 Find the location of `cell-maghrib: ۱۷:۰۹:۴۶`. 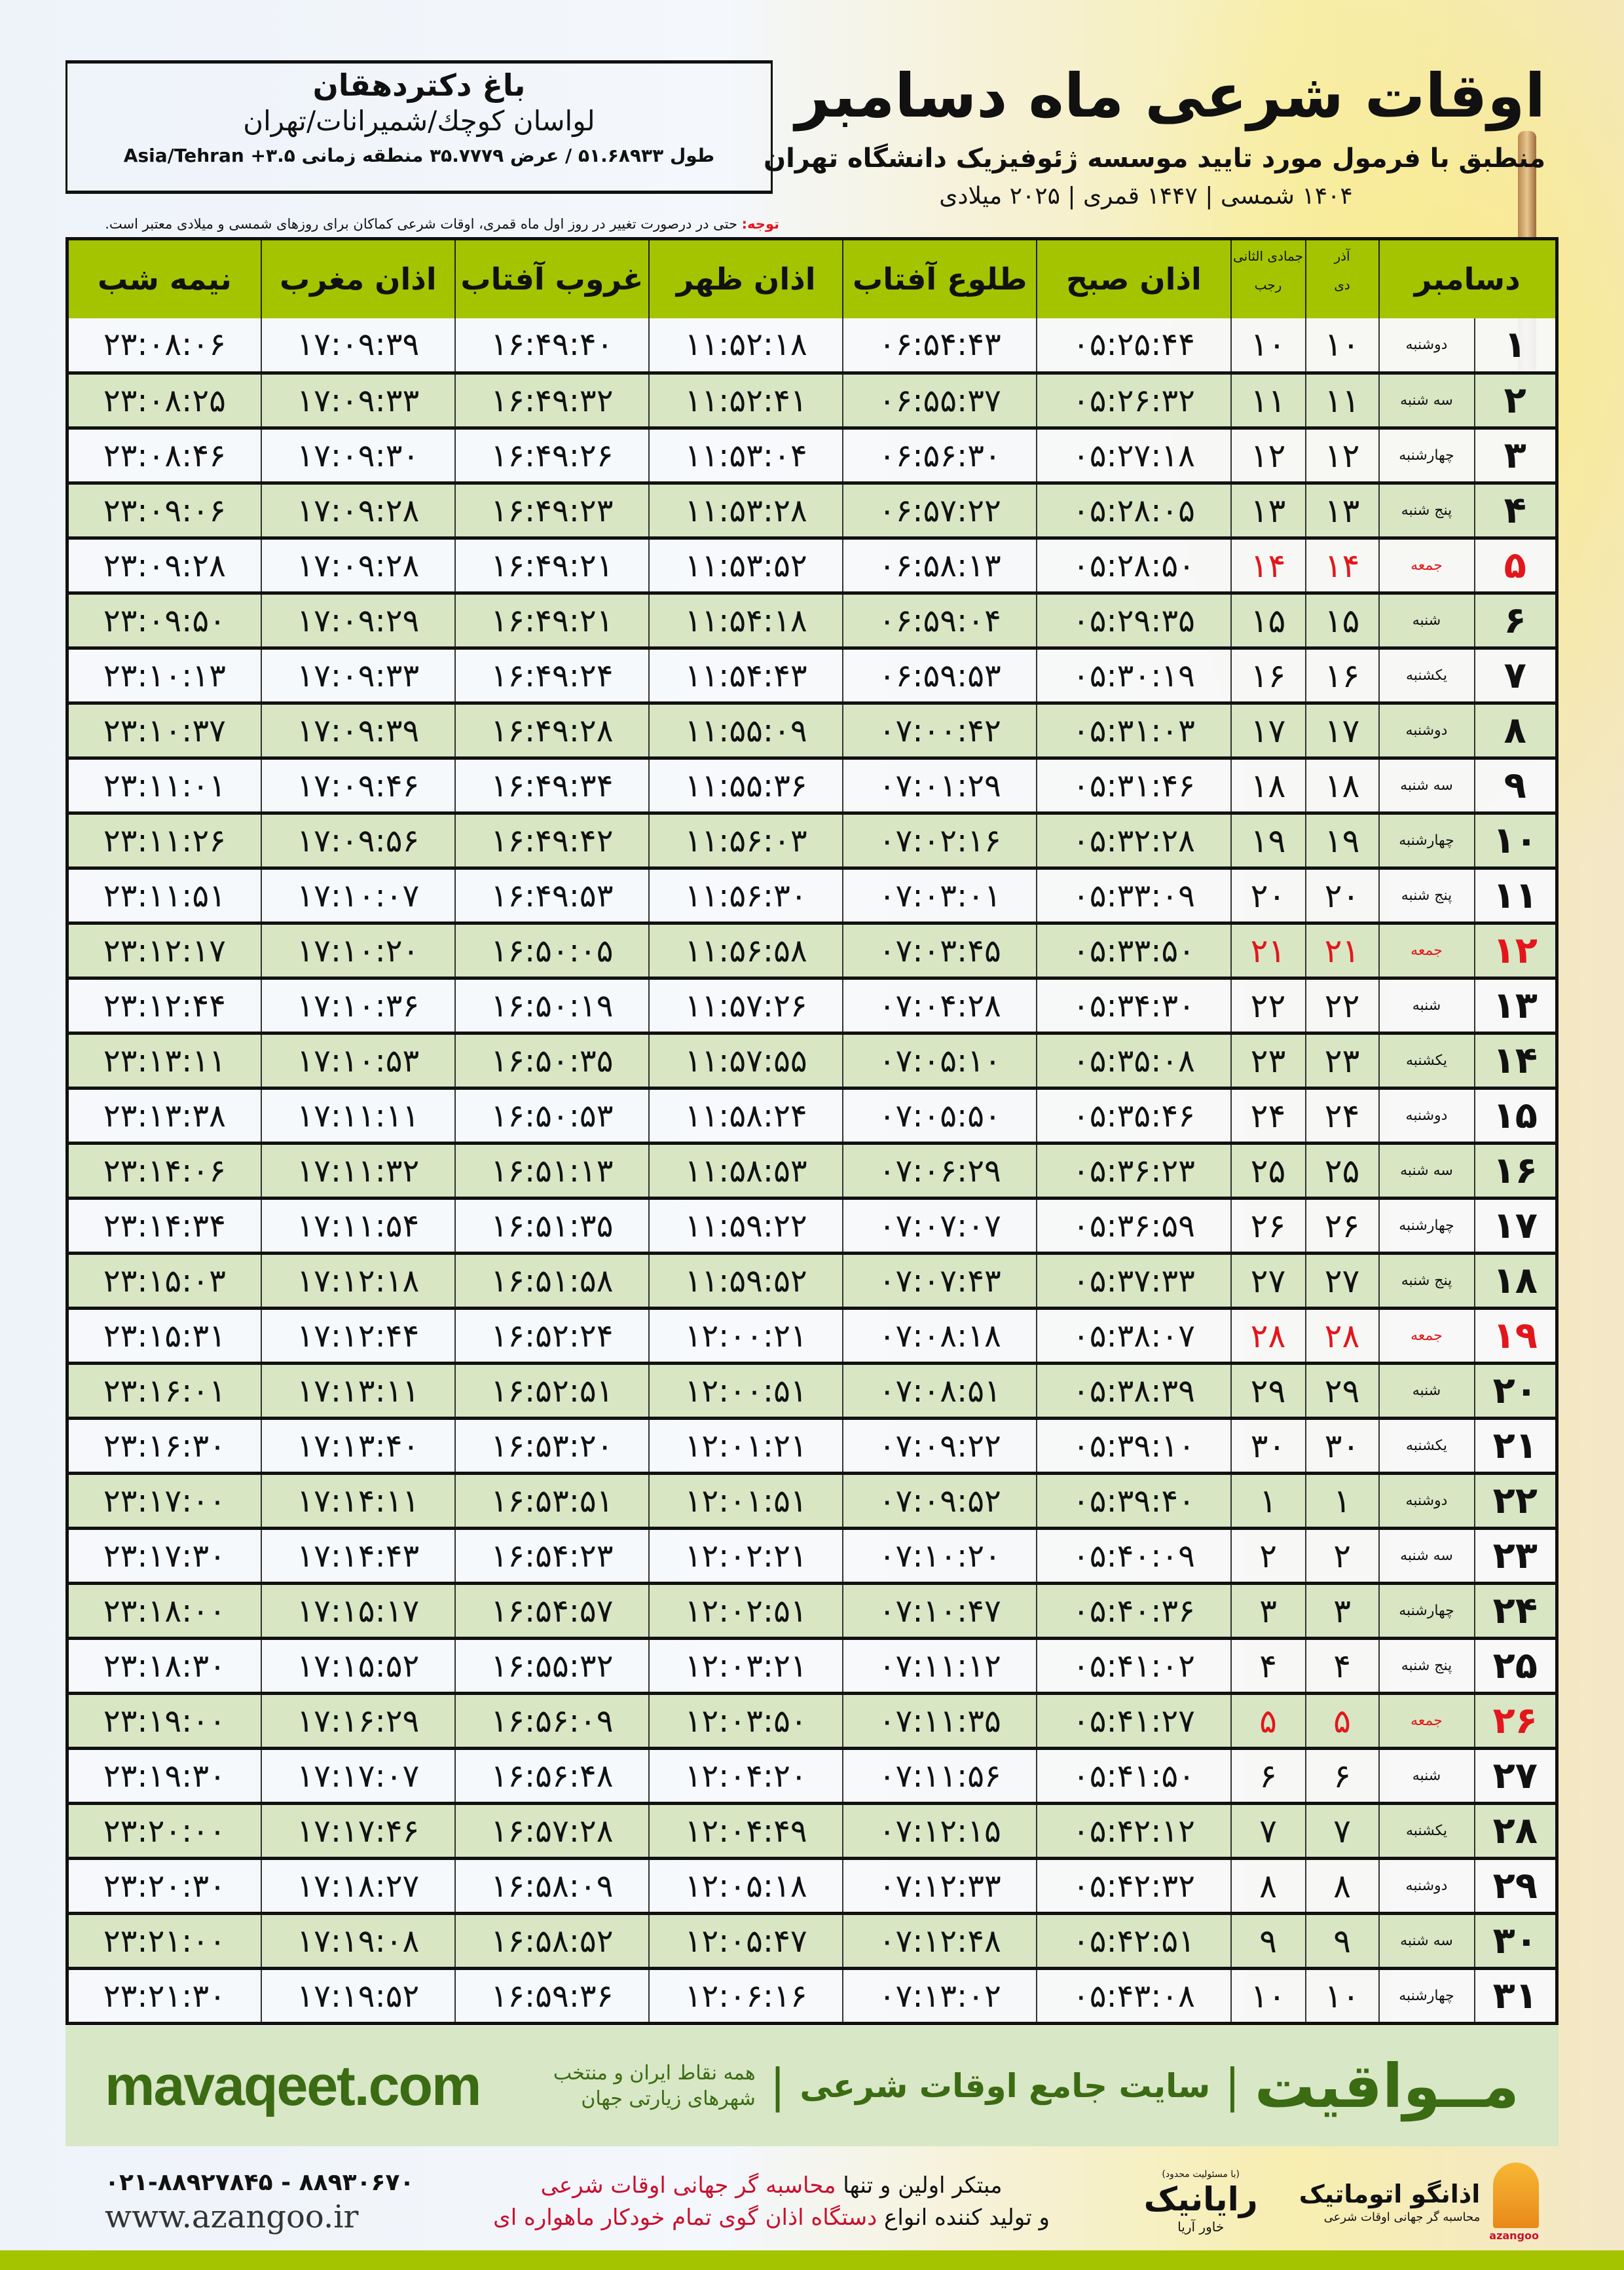

cell-maghrib: ۱۷:۰۹:۴۶ is located at coordinates (357, 786).